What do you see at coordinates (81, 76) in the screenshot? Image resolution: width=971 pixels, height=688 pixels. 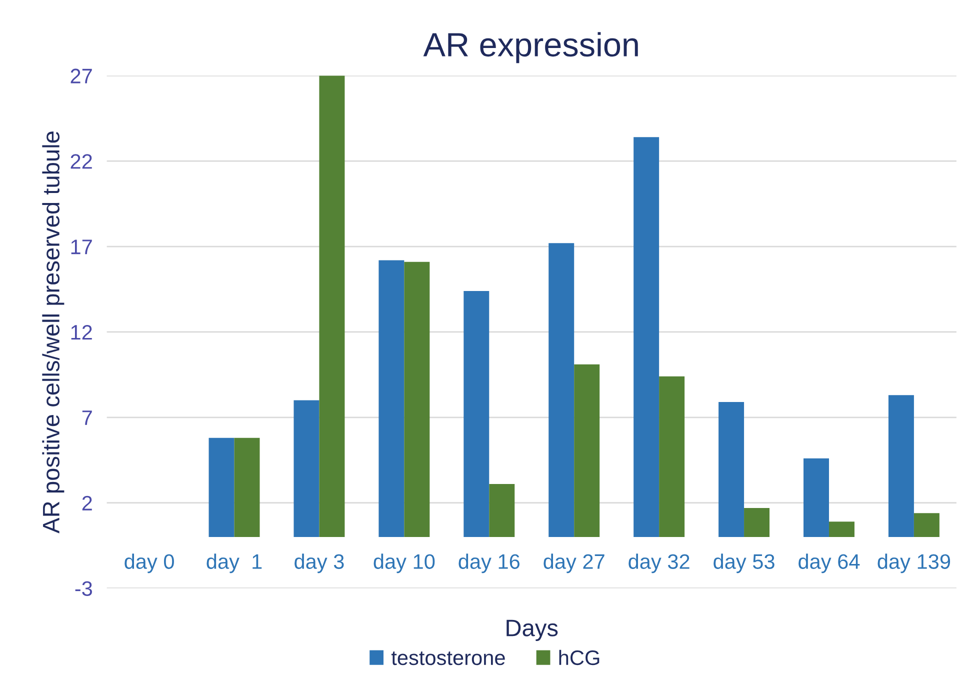 I see `y-tick-label: 27` at bounding box center [81, 76].